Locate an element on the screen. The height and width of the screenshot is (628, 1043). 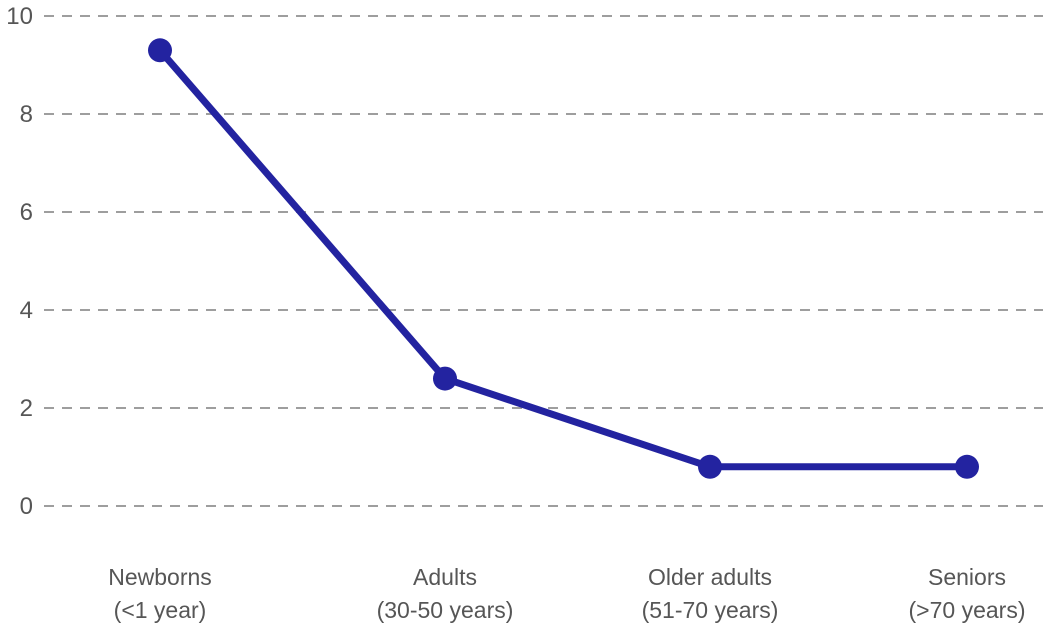
x-category-label: Newborns is located at coordinates (160, 577).